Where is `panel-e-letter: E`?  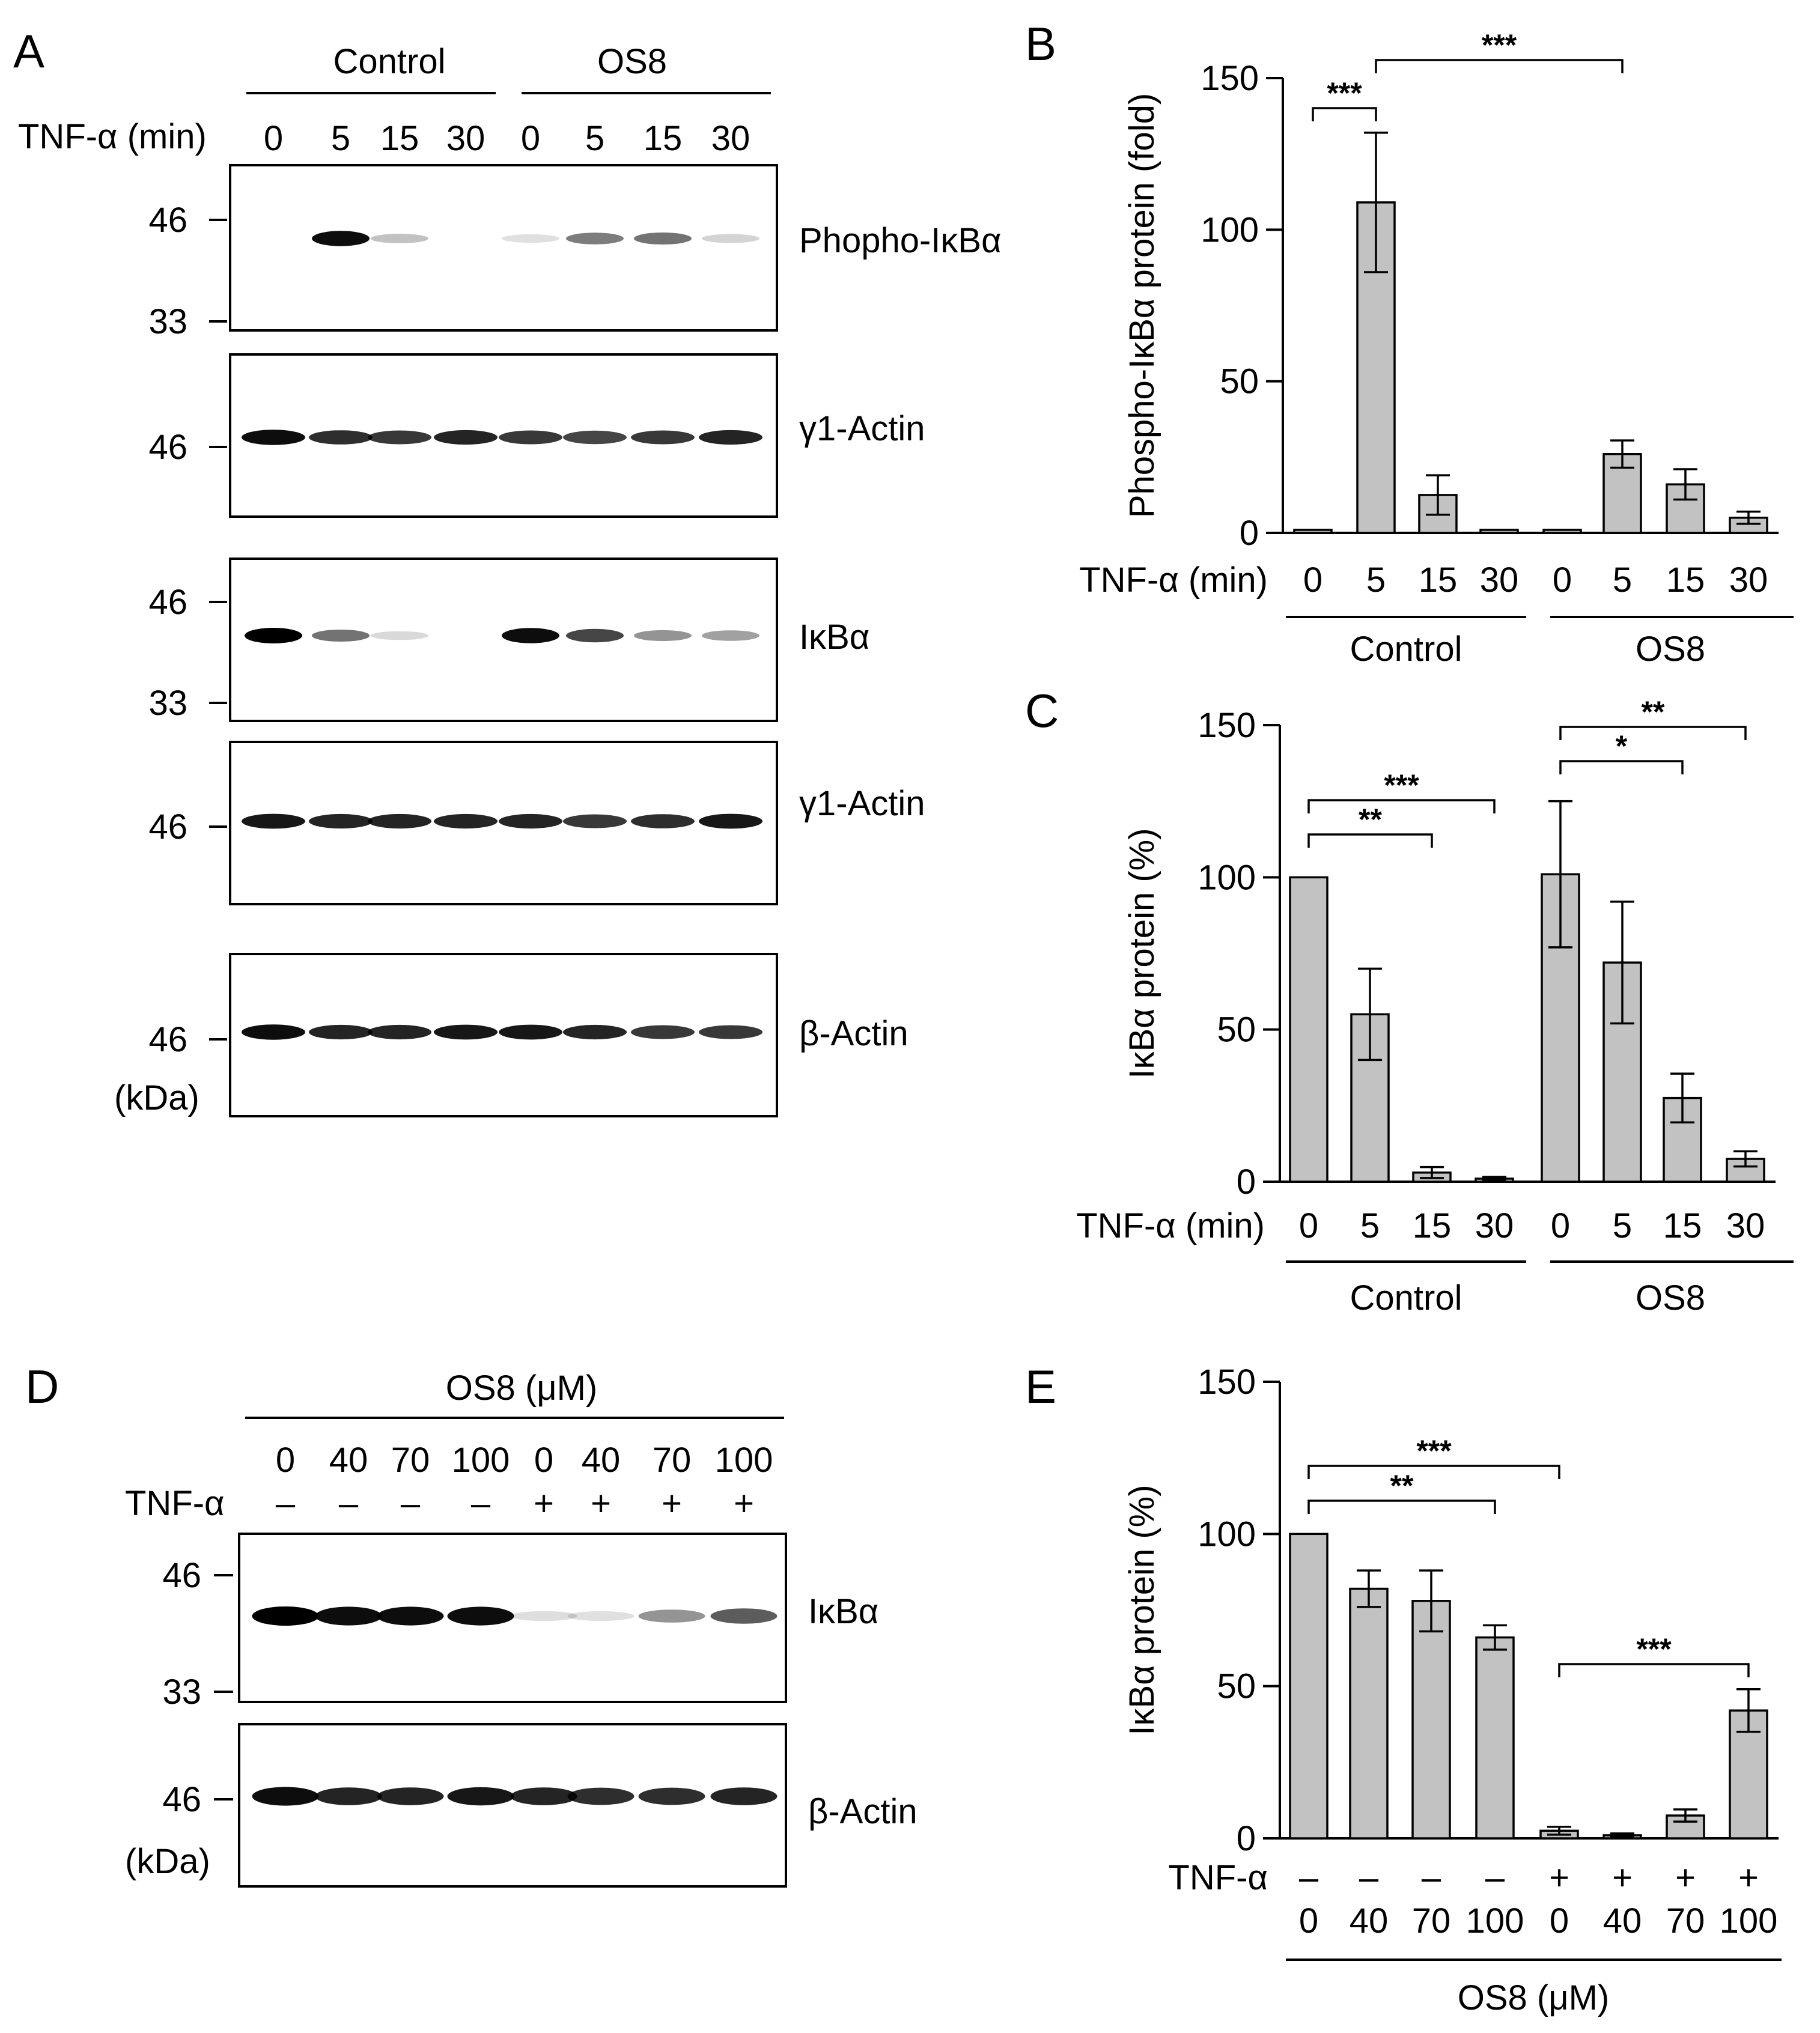 panel-e-letter: E is located at coordinates (1040, 1386).